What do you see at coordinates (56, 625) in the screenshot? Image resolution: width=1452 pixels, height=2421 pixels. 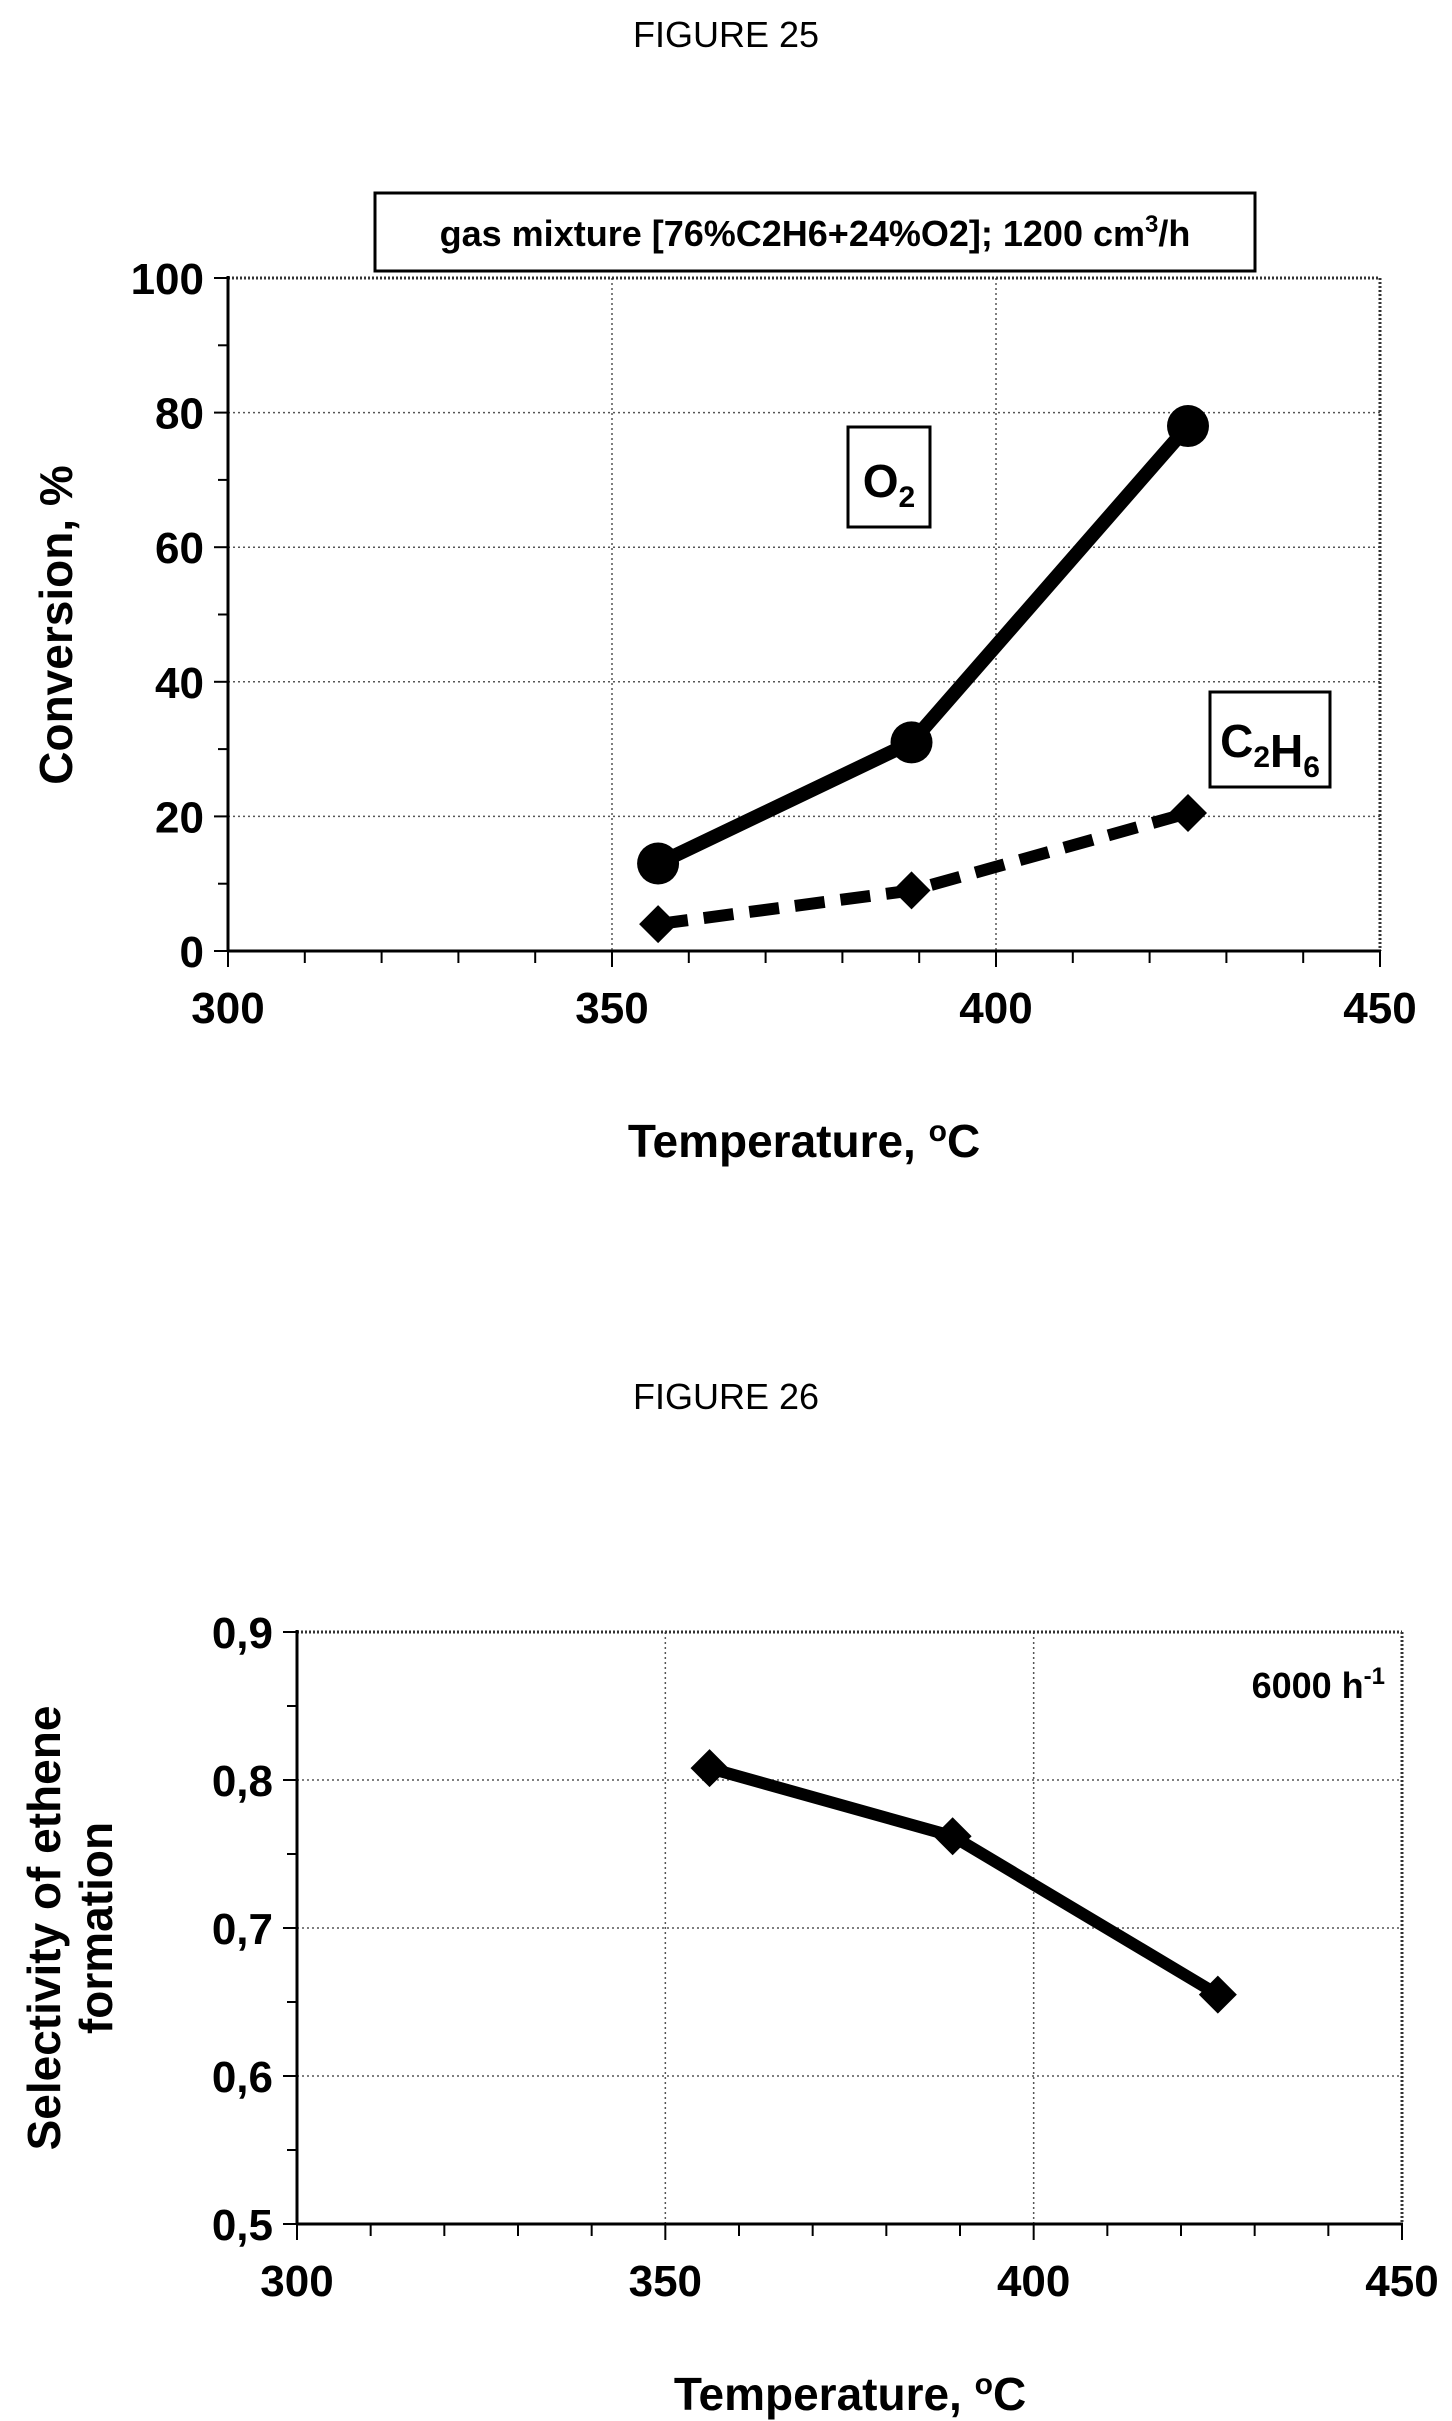 I see `y-axis-title: Conversion, %` at bounding box center [56, 625].